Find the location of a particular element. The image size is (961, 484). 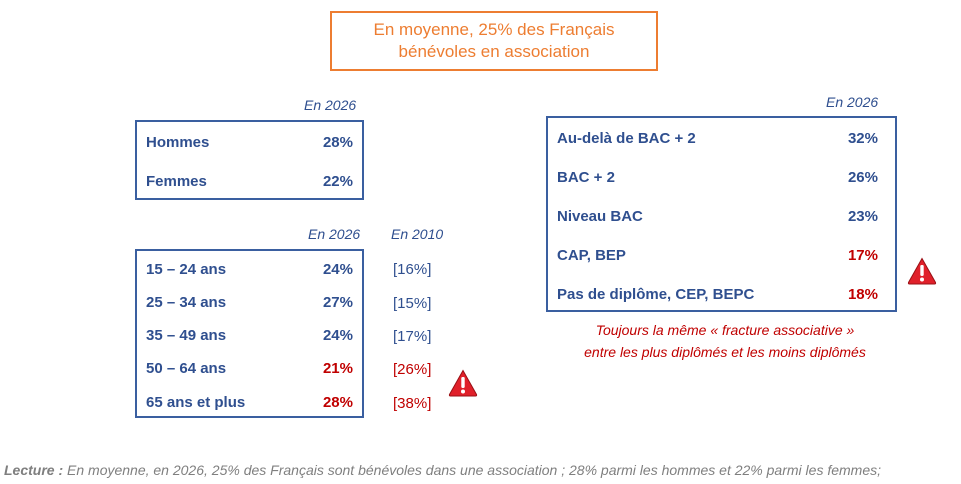

row-label: 35 – 49 ans is located at coordinates (186, 335).